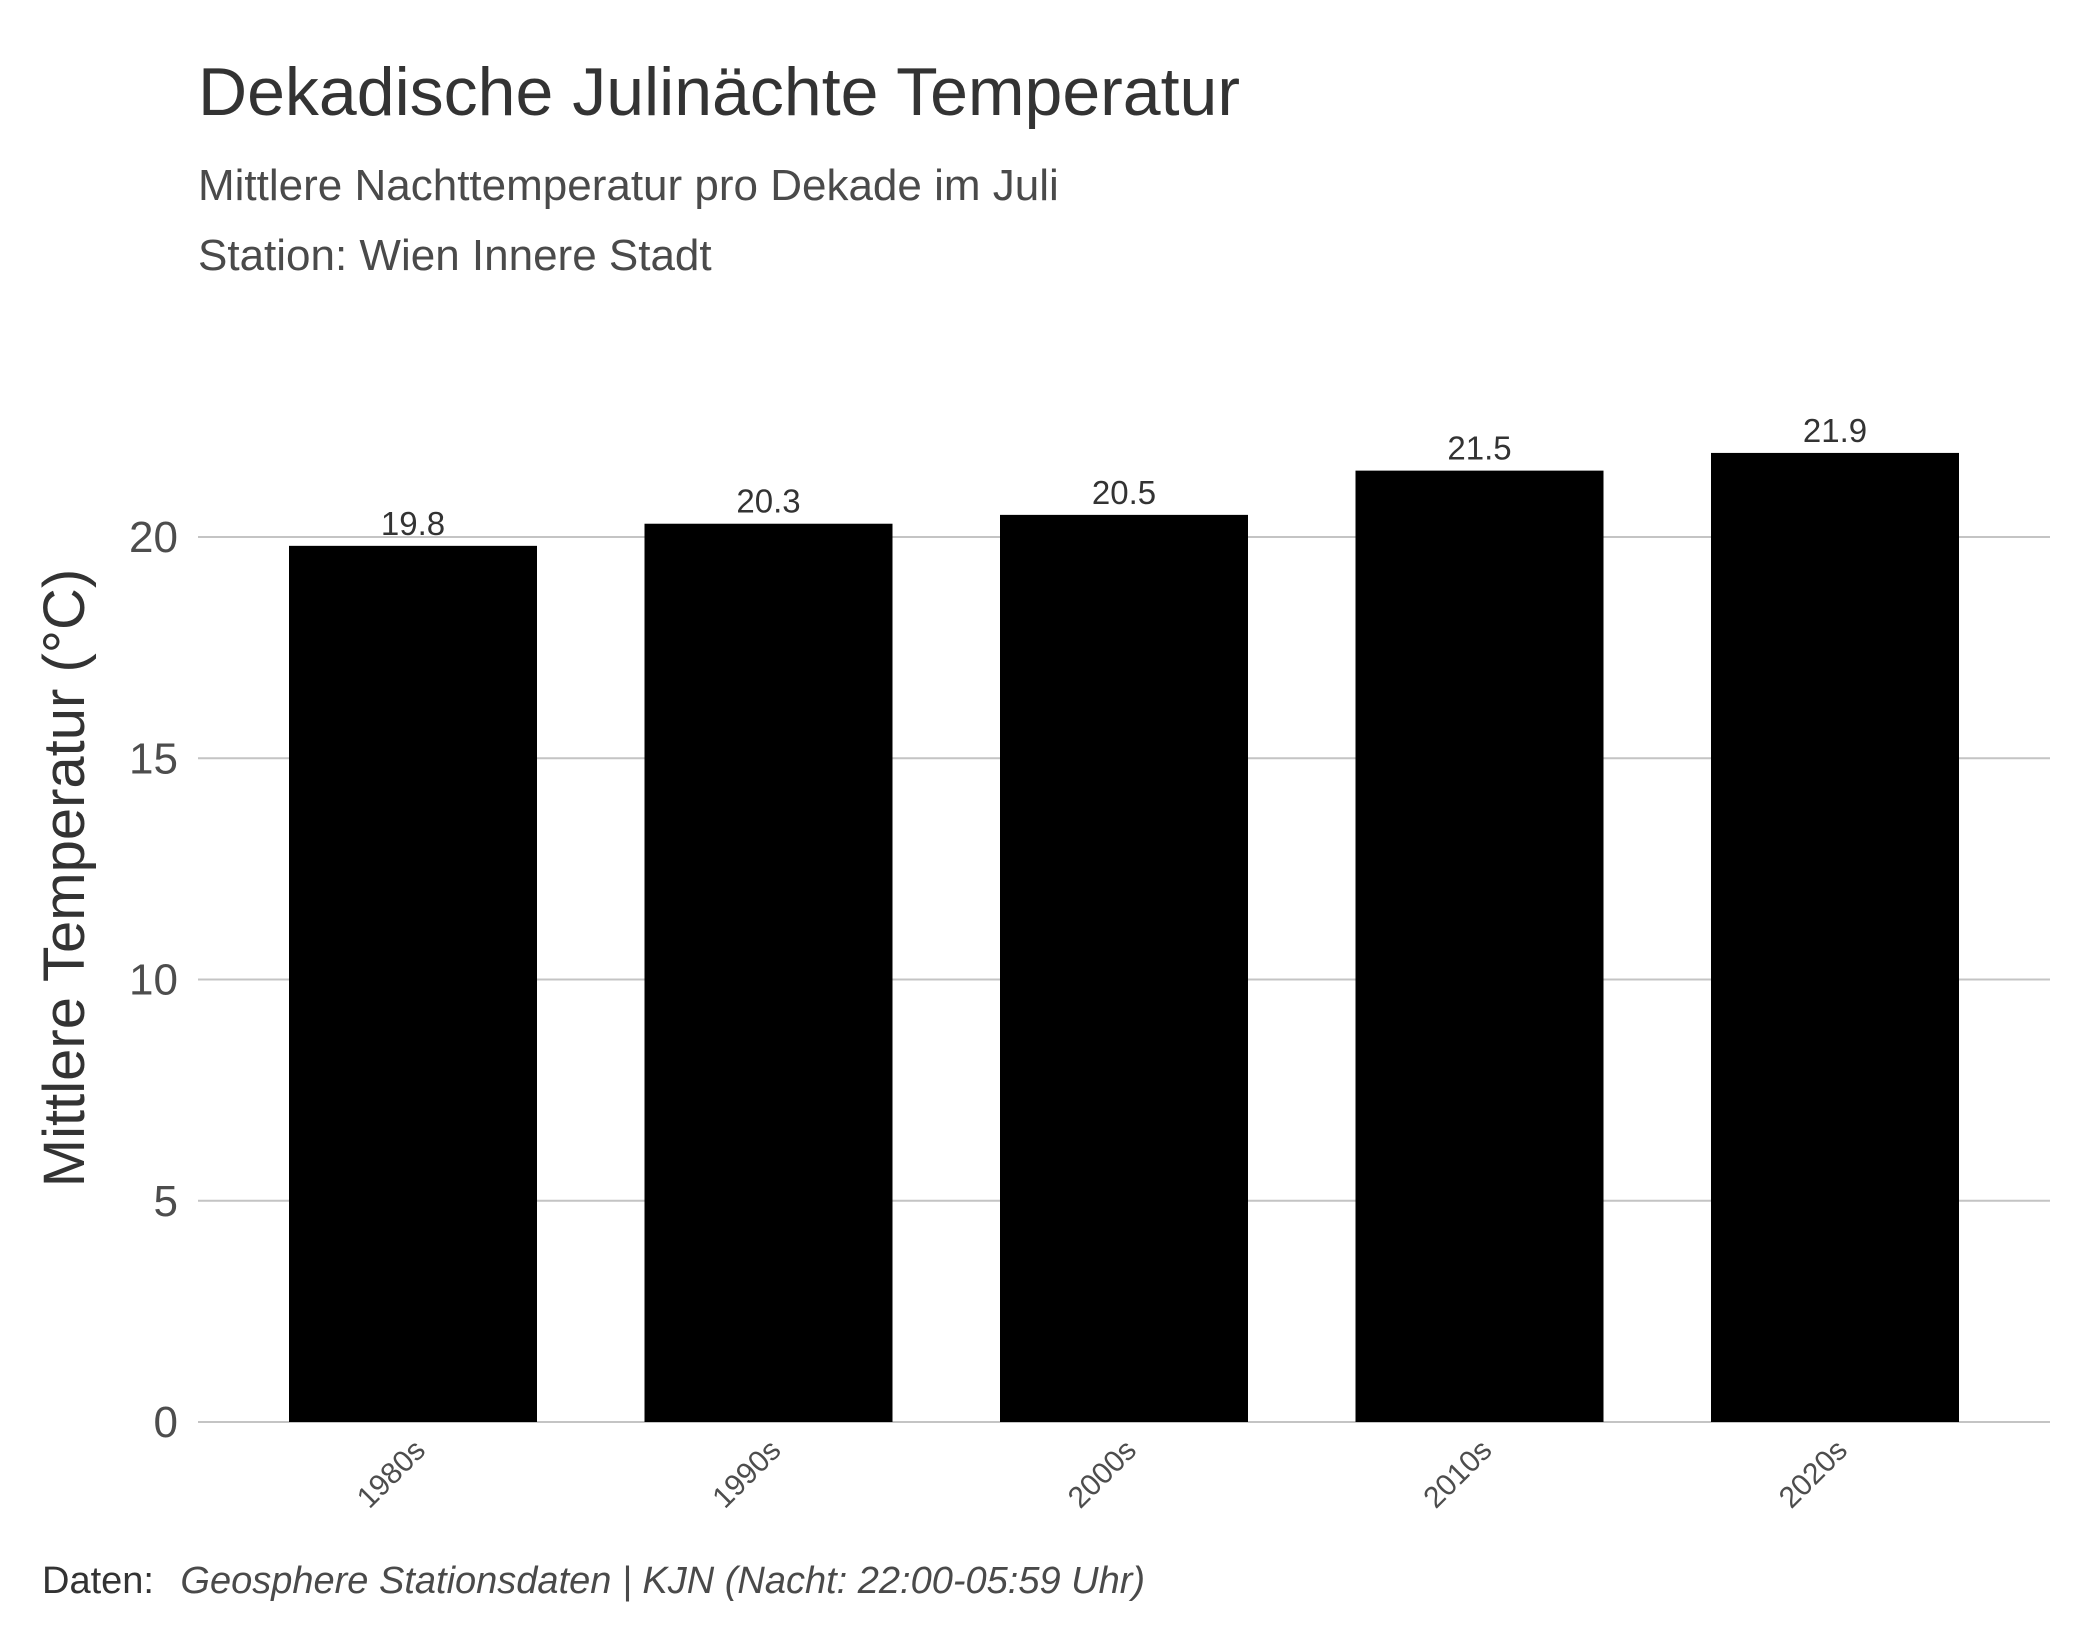 The height and width of the screenshot is (1650, 2100). I want to click on chart-subtitle-line-2: Station: Wien Innere Stadt, so click(455, 255).